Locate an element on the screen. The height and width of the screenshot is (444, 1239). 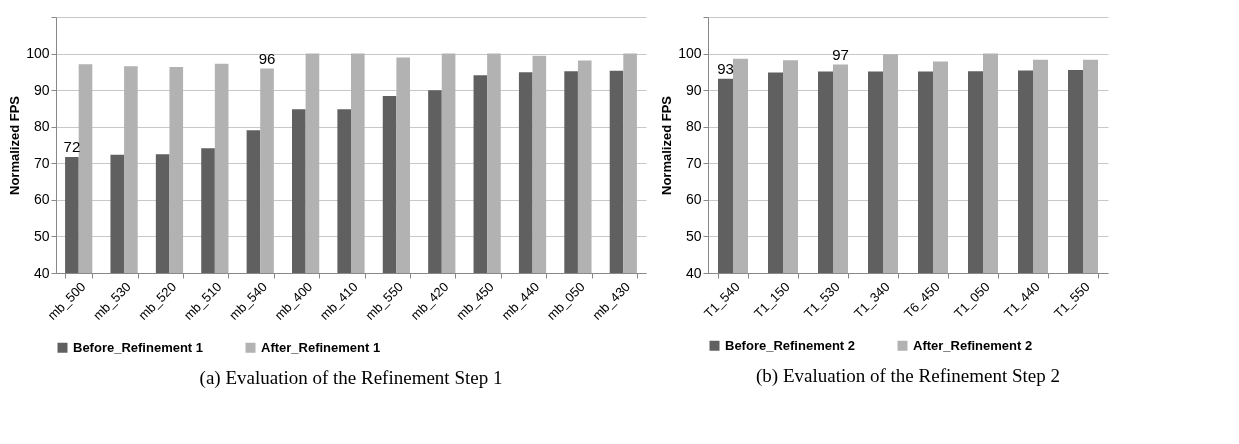
data-label: 93 is located at coordinates (725, 68).